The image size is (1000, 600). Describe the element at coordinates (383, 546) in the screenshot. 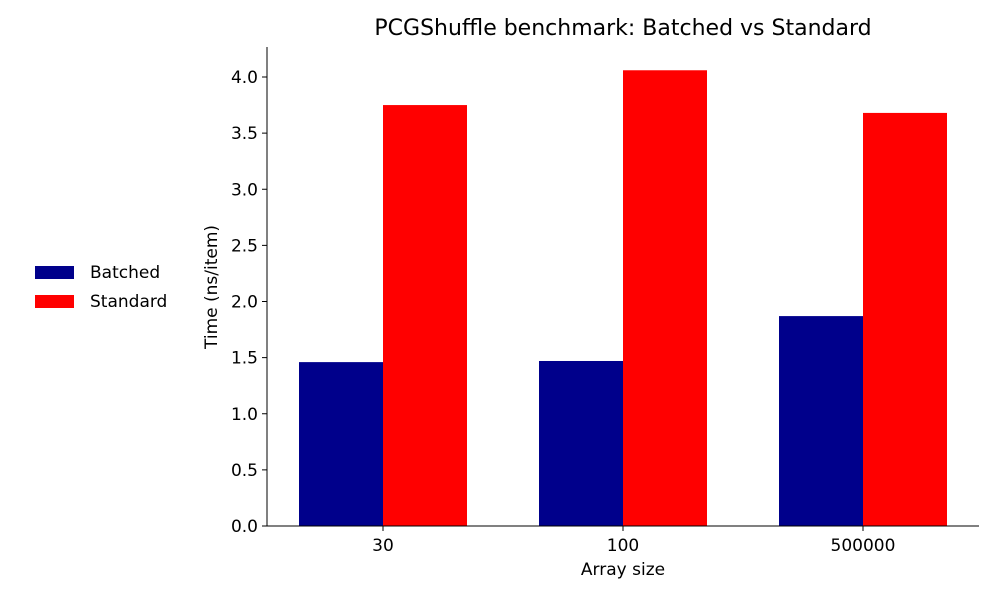

I see `x-tick-label: 30` at that location.